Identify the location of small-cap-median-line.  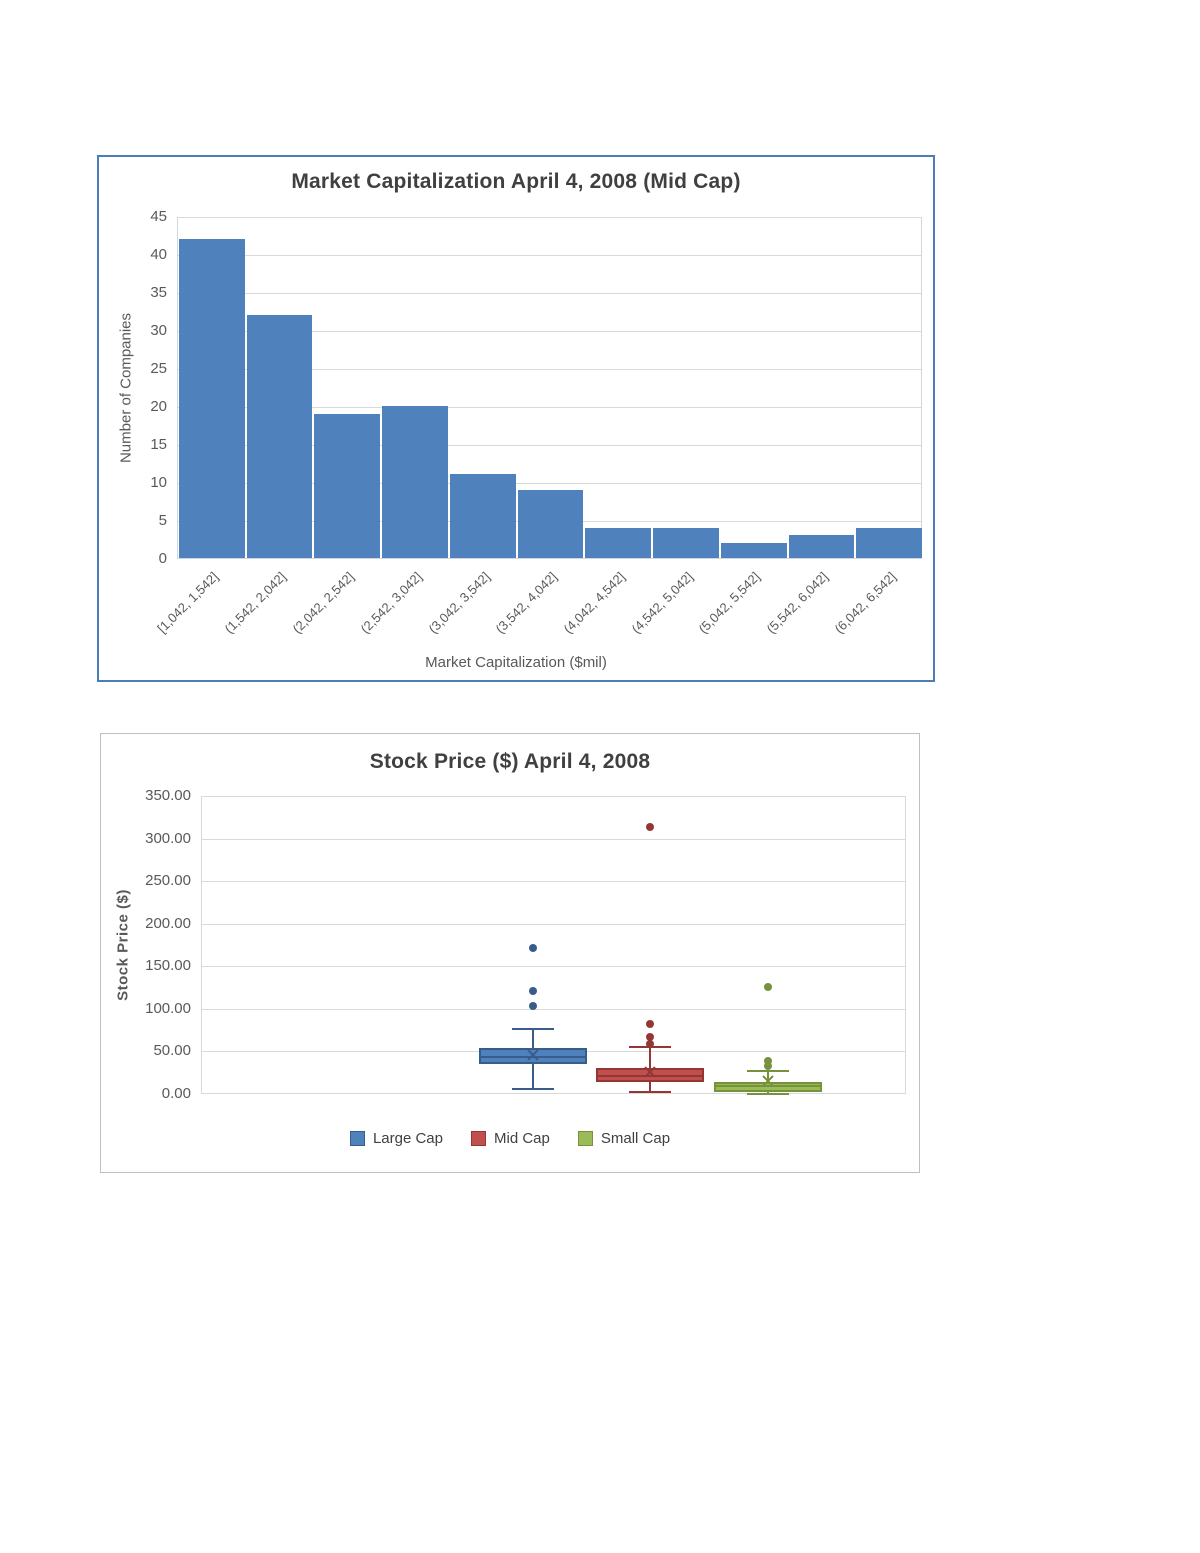
(768, 1086).